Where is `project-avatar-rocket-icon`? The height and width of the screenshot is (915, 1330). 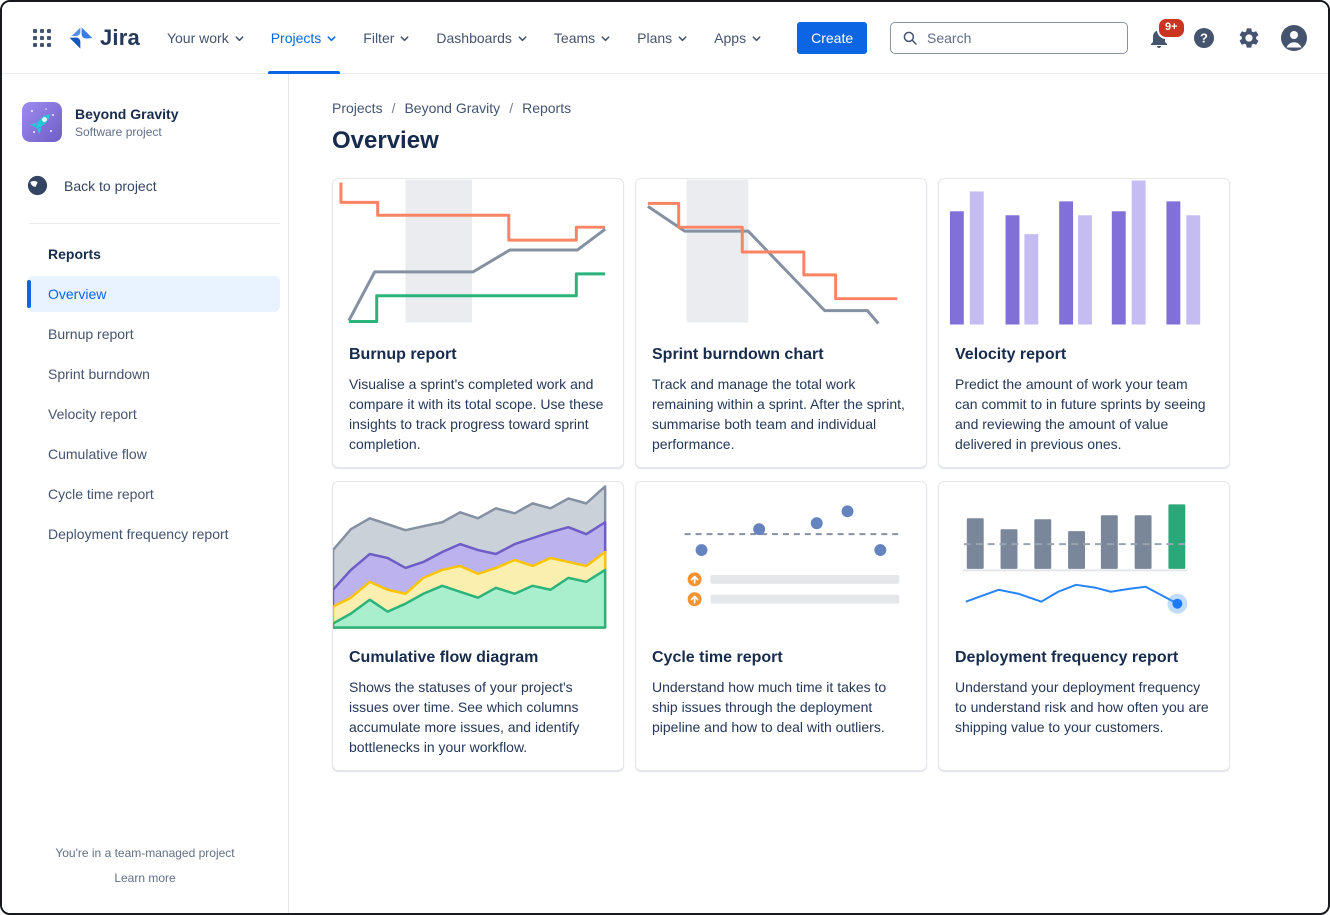 project-avatar-rocket-icon is located at coordinates (42, 122).